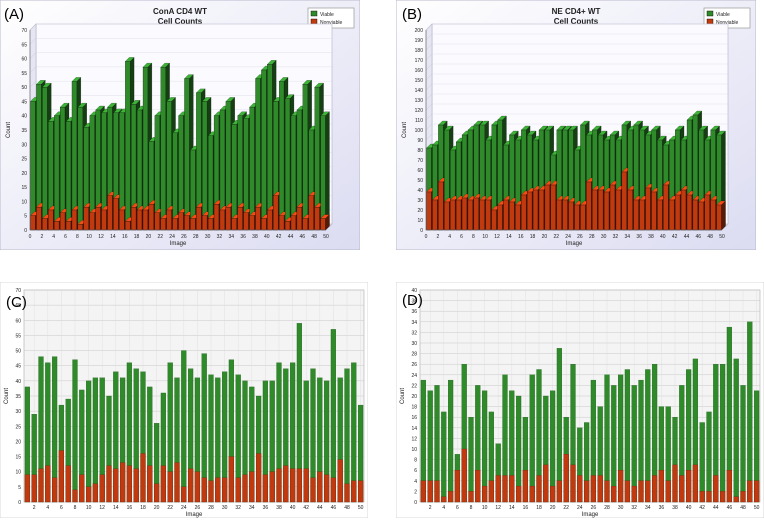  I want to click on y-tick-label: 65, so click(18, 306).